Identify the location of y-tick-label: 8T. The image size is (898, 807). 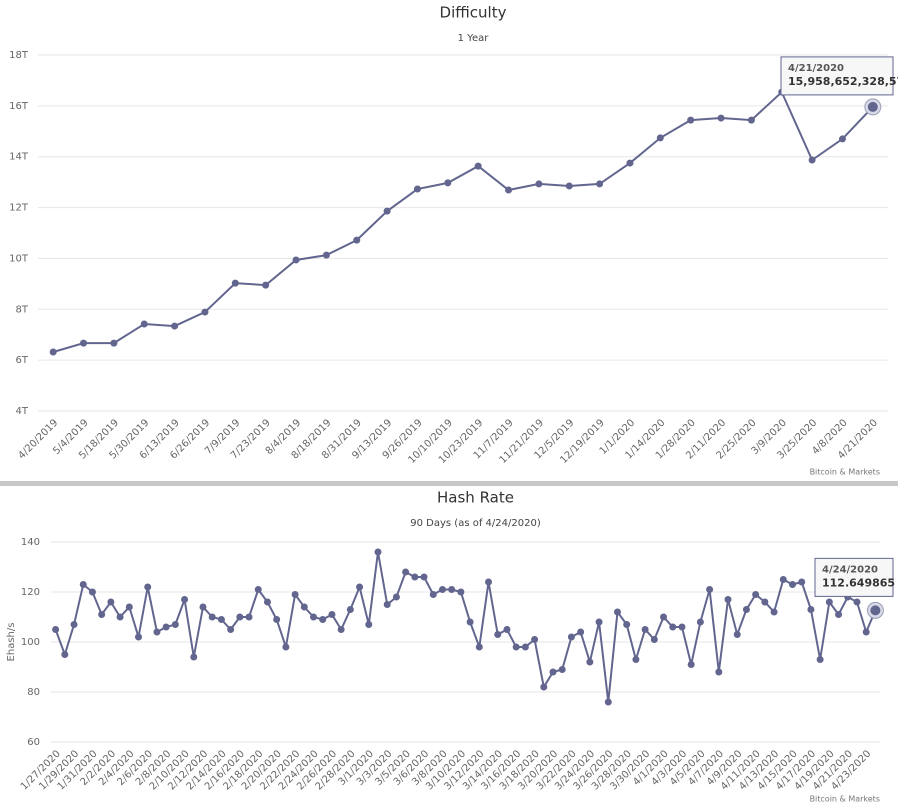
(22, 309).